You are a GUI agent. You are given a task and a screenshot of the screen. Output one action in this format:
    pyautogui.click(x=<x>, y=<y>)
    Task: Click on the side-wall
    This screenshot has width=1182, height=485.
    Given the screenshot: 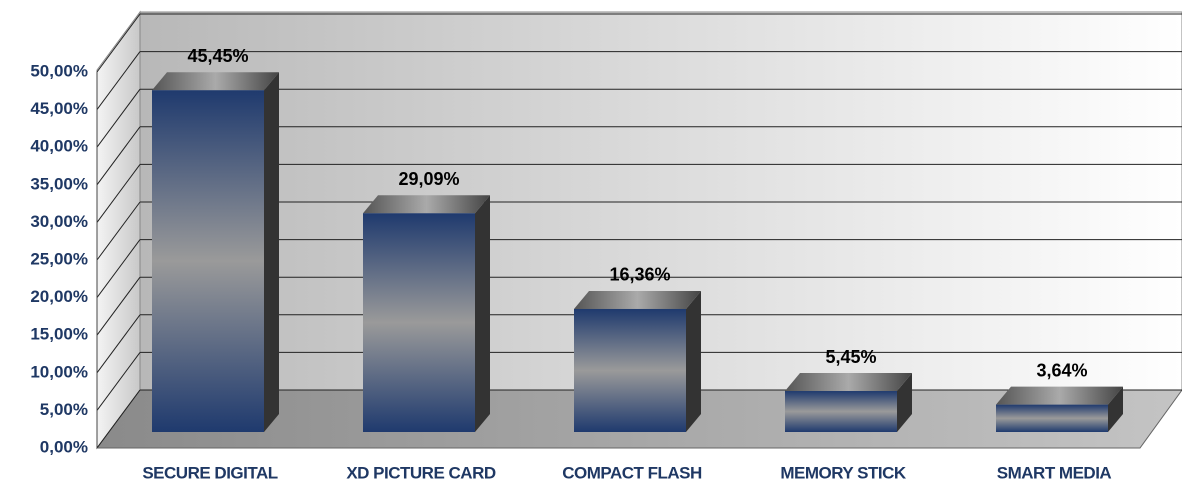 What is the action you would take?
    pyautogui.click(x=118, y=230)
    